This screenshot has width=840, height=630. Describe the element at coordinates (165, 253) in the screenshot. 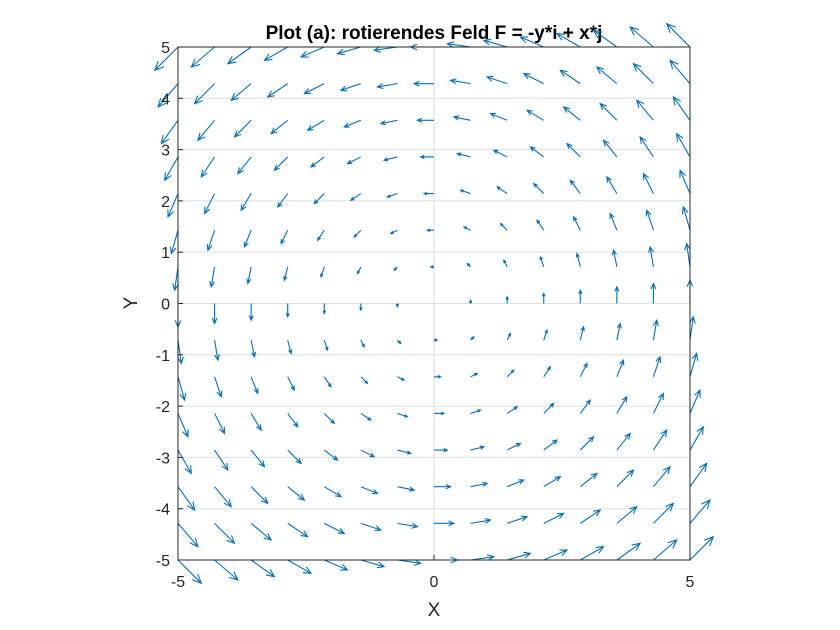

I see `y-tick-label: 1` at that location.